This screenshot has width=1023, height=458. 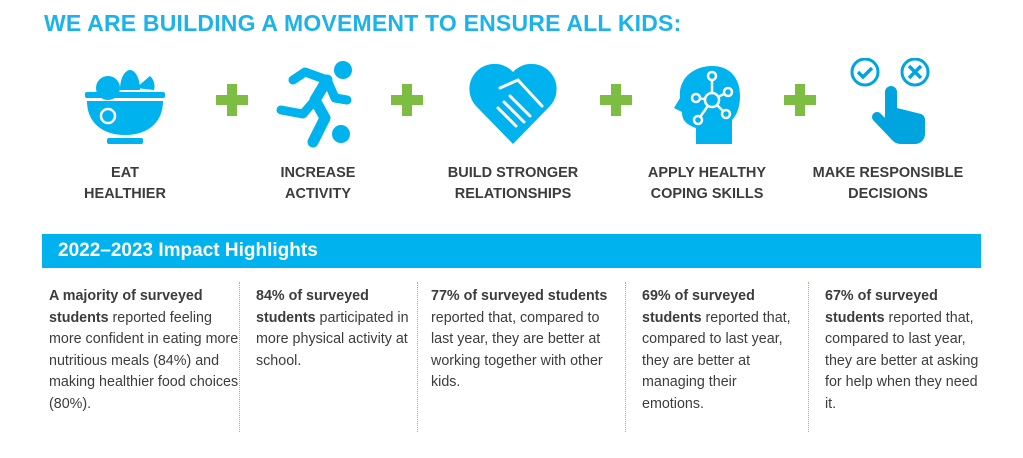 What do you see at coordinates (511, 251) in the screenshot?
I see `highlights-banner: 2022–2023 Impact Highlights` at bounding box center [511, 251].